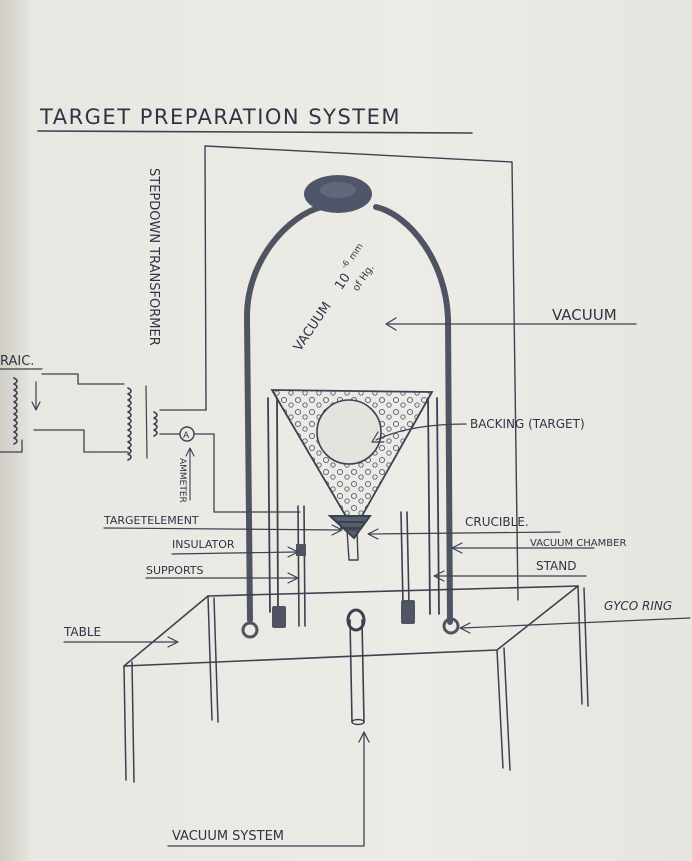 This screenshot has height=861, width=692. I want to click on insulator-block-left, so click(301, 550).